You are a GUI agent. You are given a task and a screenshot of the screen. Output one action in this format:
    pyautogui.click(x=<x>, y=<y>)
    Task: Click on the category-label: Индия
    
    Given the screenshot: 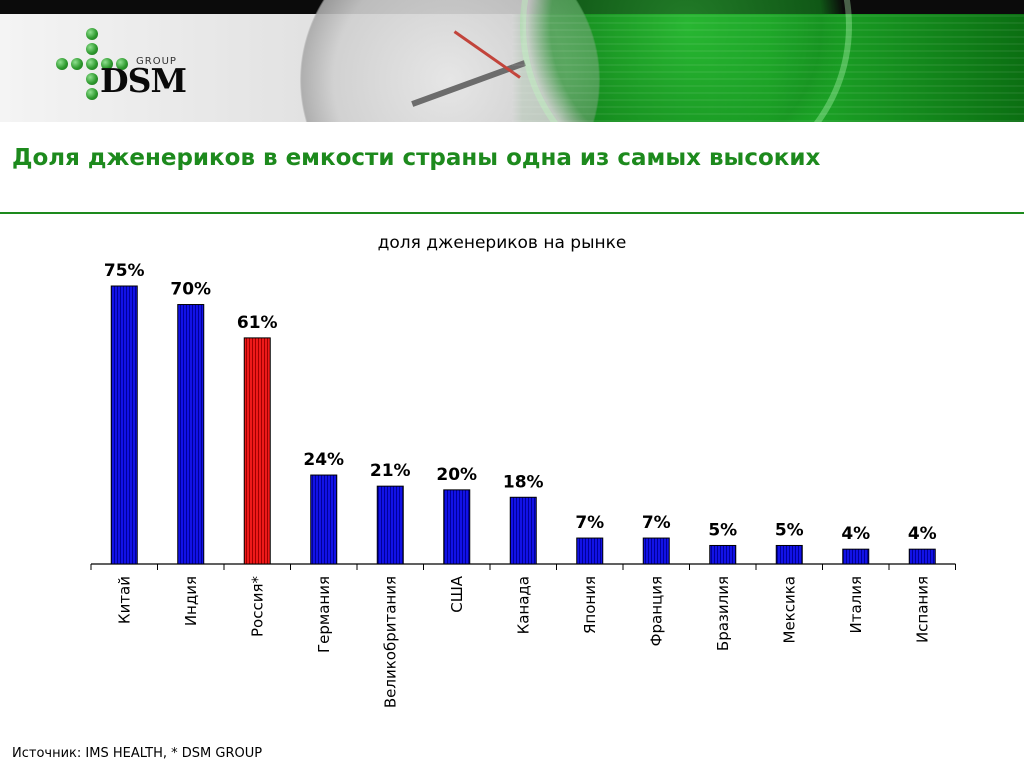 What is the action you would take?
    pyautogui.click(x=191, y=601)
    